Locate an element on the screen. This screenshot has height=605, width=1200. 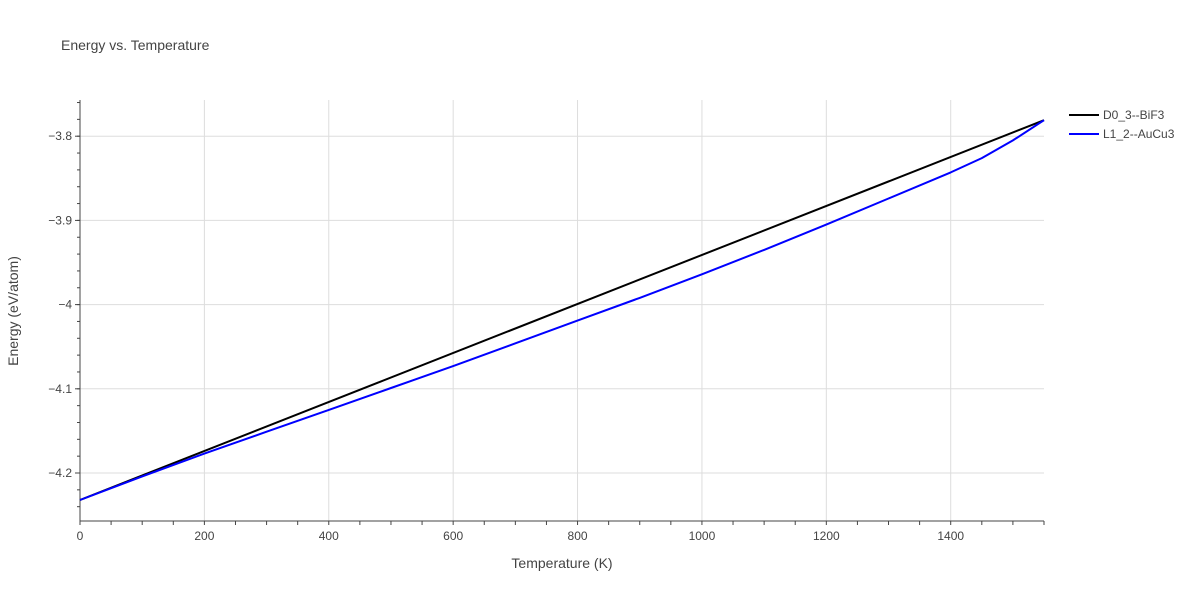
chart-title: Energy vs. Temperature is located at coordinates (135, 45).